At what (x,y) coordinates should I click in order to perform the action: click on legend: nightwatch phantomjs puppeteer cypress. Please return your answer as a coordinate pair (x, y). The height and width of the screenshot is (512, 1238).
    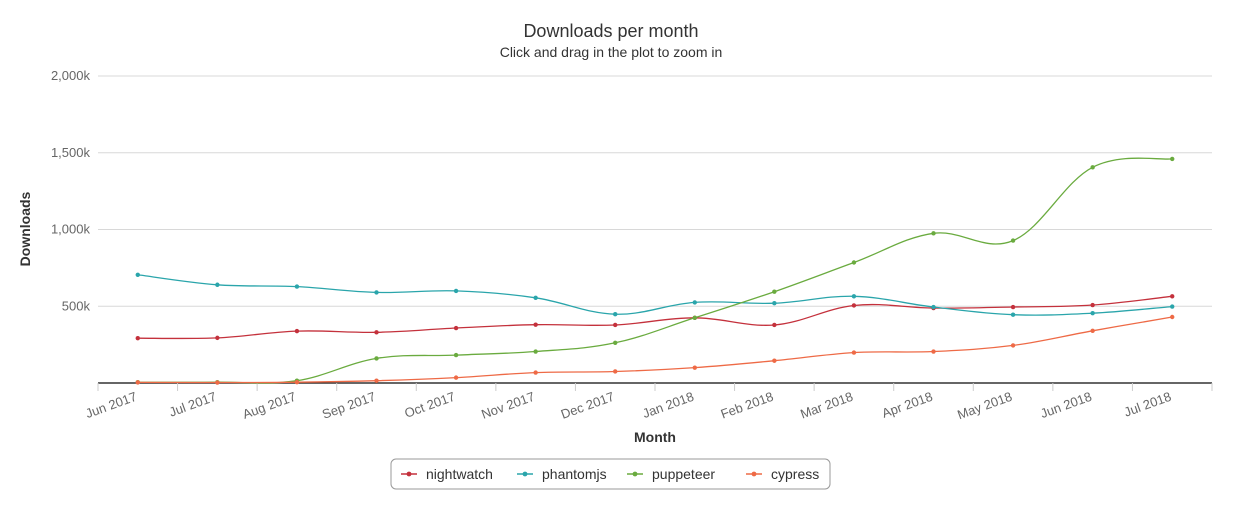
    Looking at the image, I should click on (610, 474).